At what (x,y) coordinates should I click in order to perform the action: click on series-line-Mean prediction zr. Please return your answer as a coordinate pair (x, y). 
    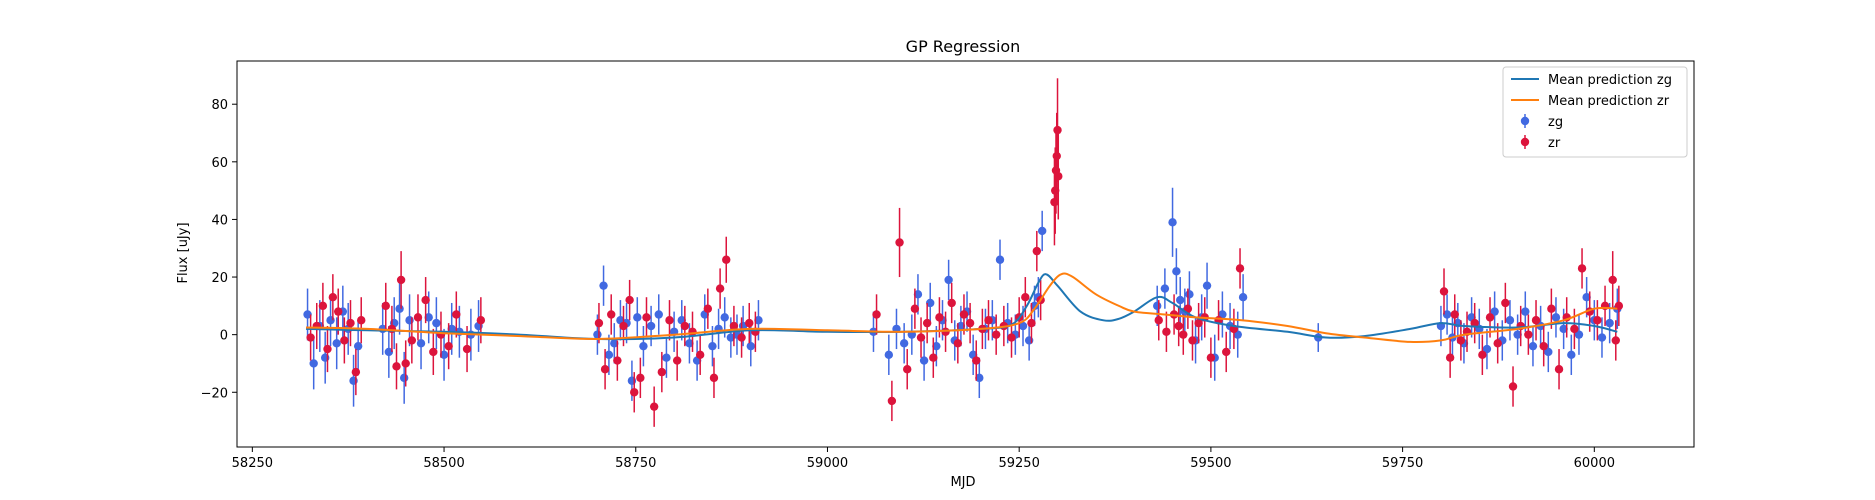
    Looking at the image, I should click on (961, 308).